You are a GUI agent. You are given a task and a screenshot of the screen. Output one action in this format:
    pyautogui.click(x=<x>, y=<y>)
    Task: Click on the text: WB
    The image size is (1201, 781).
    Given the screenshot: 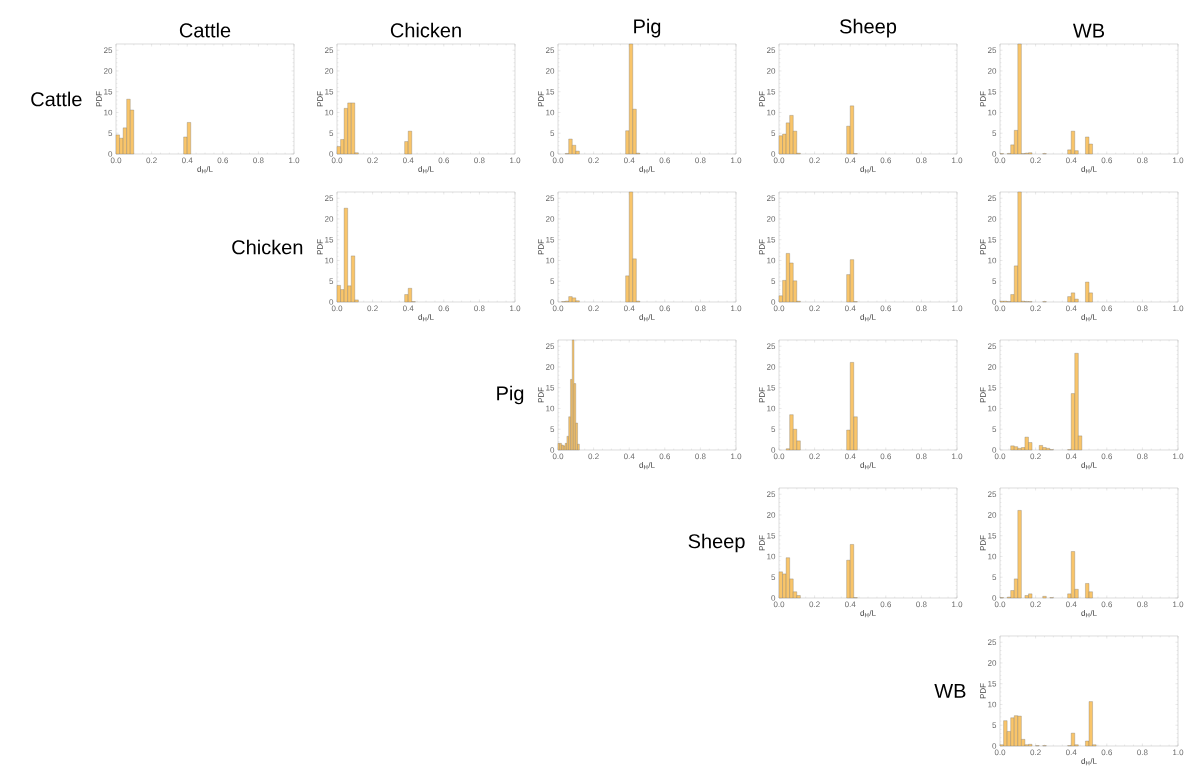 What is the action you would take?
    pyautogui.click(x=950, y=691)
    